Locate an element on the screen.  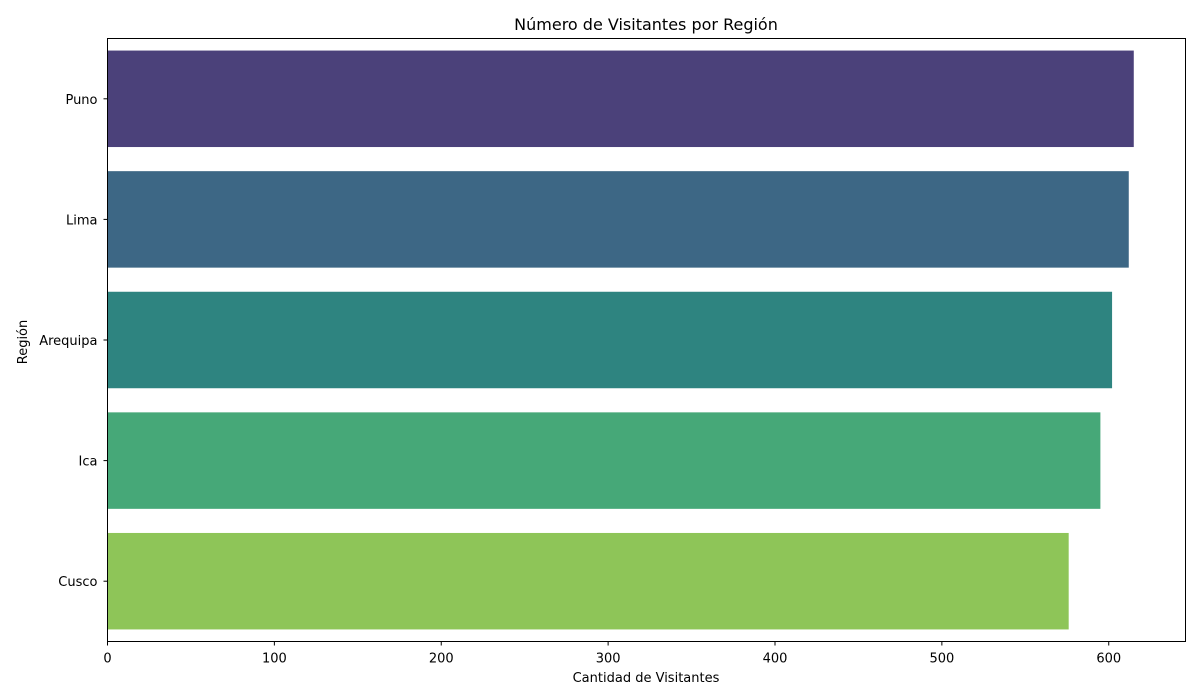
y-tick-label: Ica is located at coordinates (88, 462).